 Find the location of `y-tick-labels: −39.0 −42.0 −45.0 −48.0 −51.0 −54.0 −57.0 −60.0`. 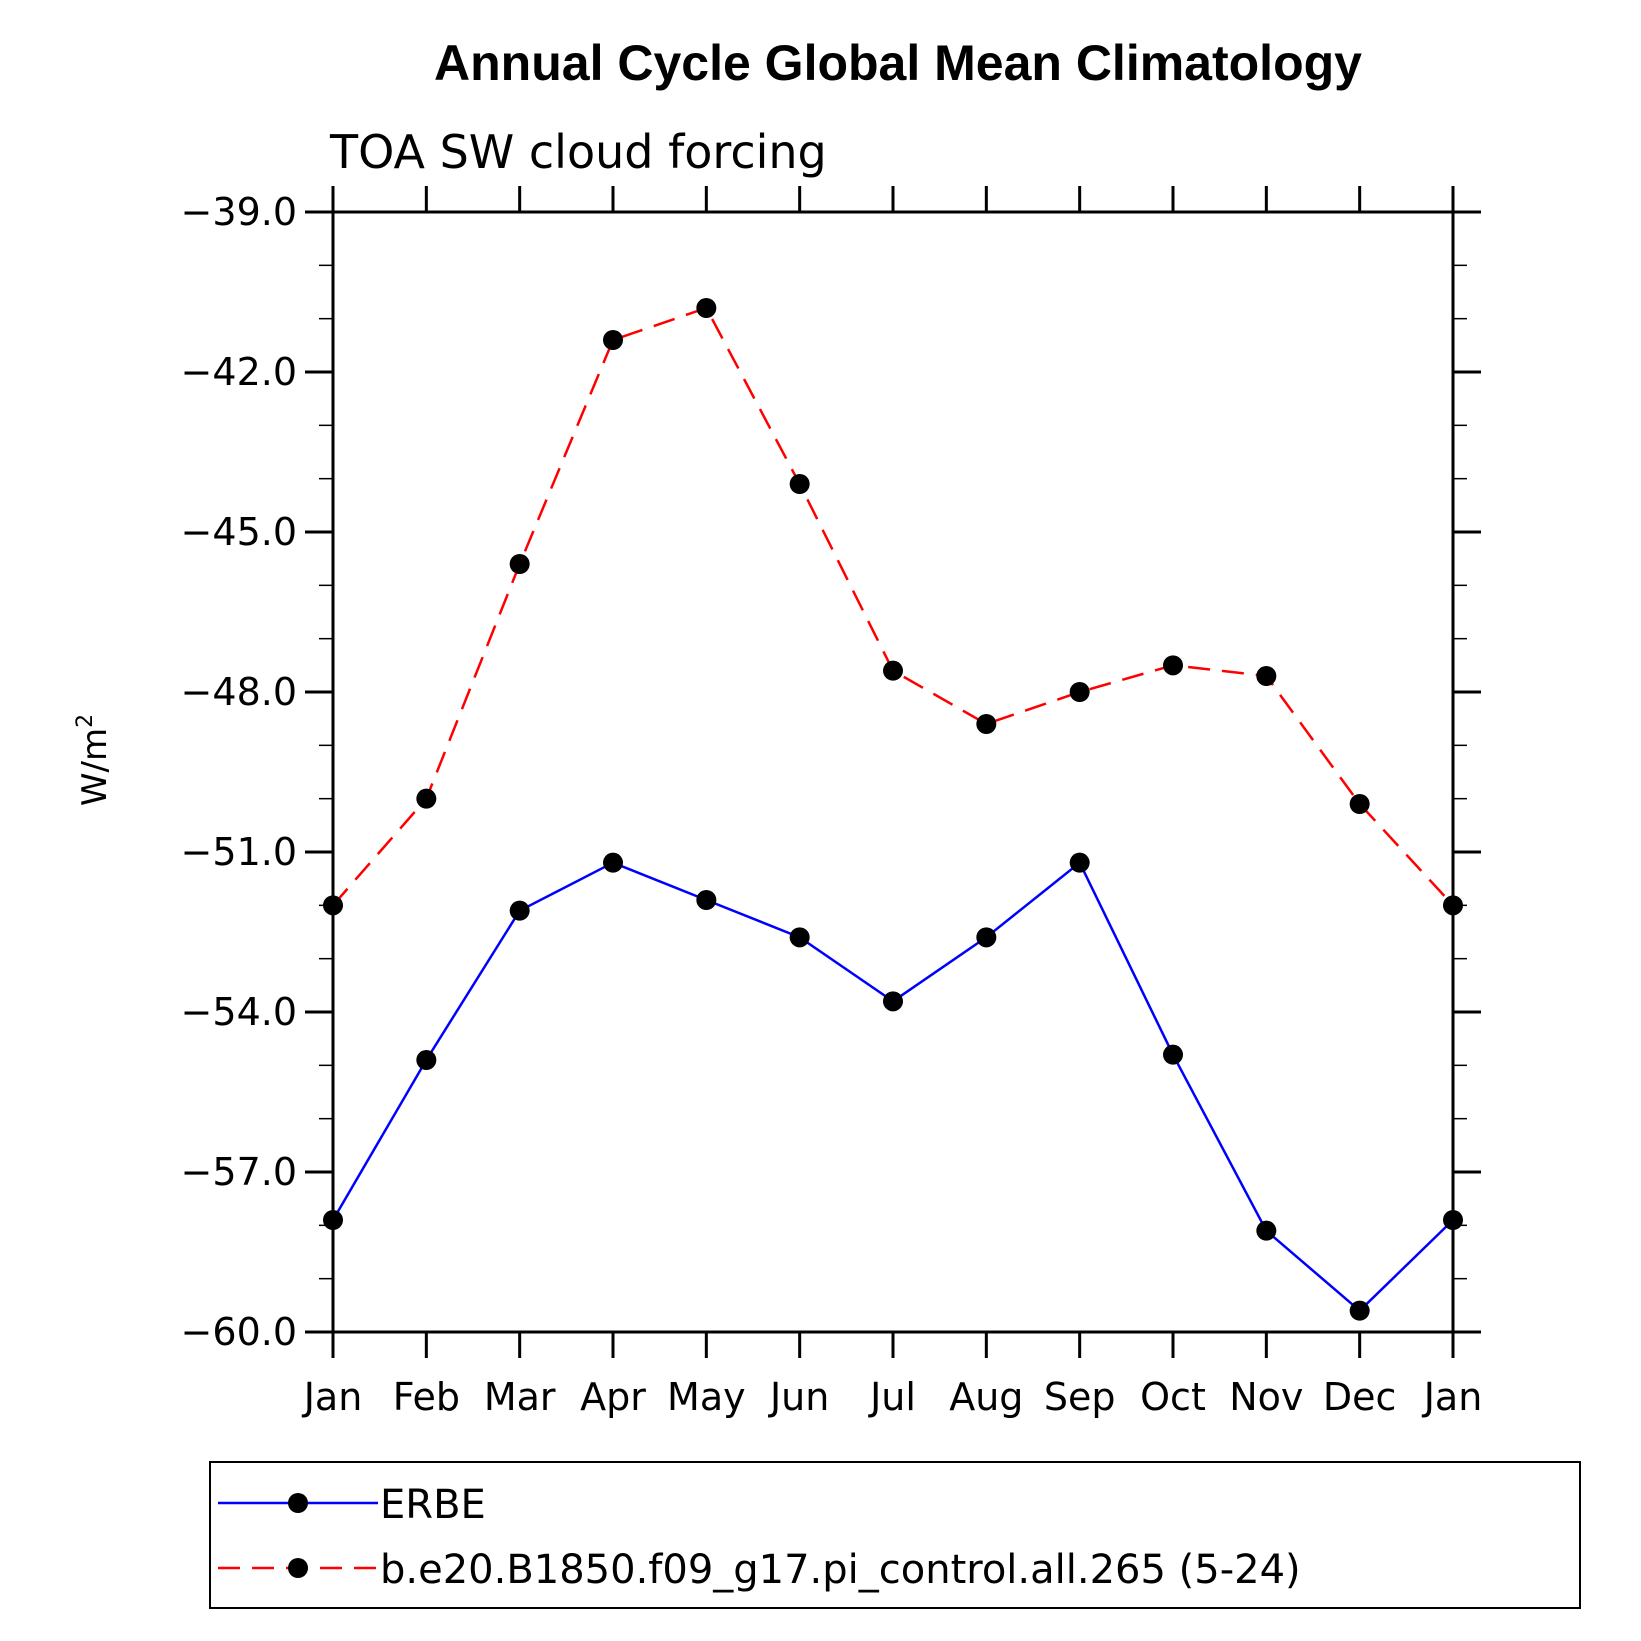

y-tick-labels: −39.0 −42.0 −45.0 −48.0 −51.0 −54.0 −57.0 −60.0 is located at coordinates (239, 772).